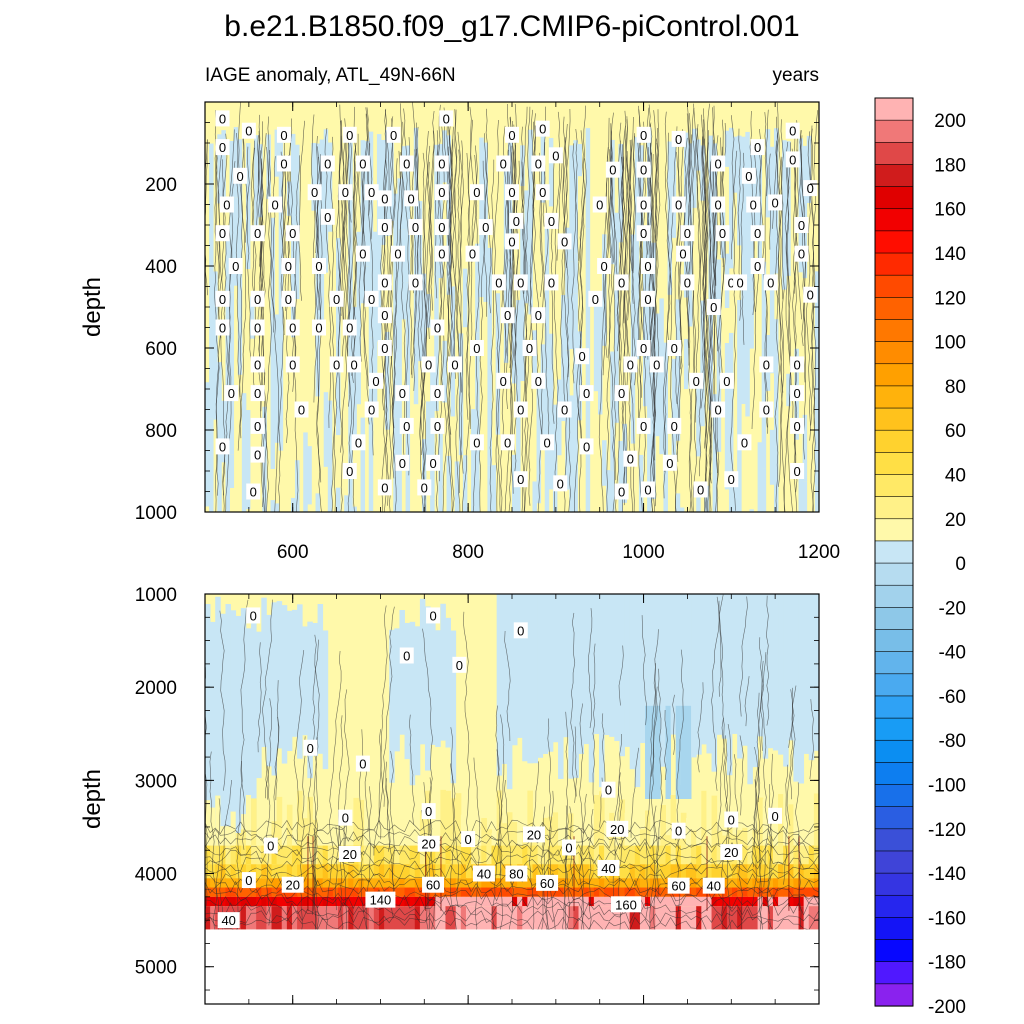  Describe the element at coordinates (293, 552) in the screenshot. I see `x-tick-label: 600` at that location.